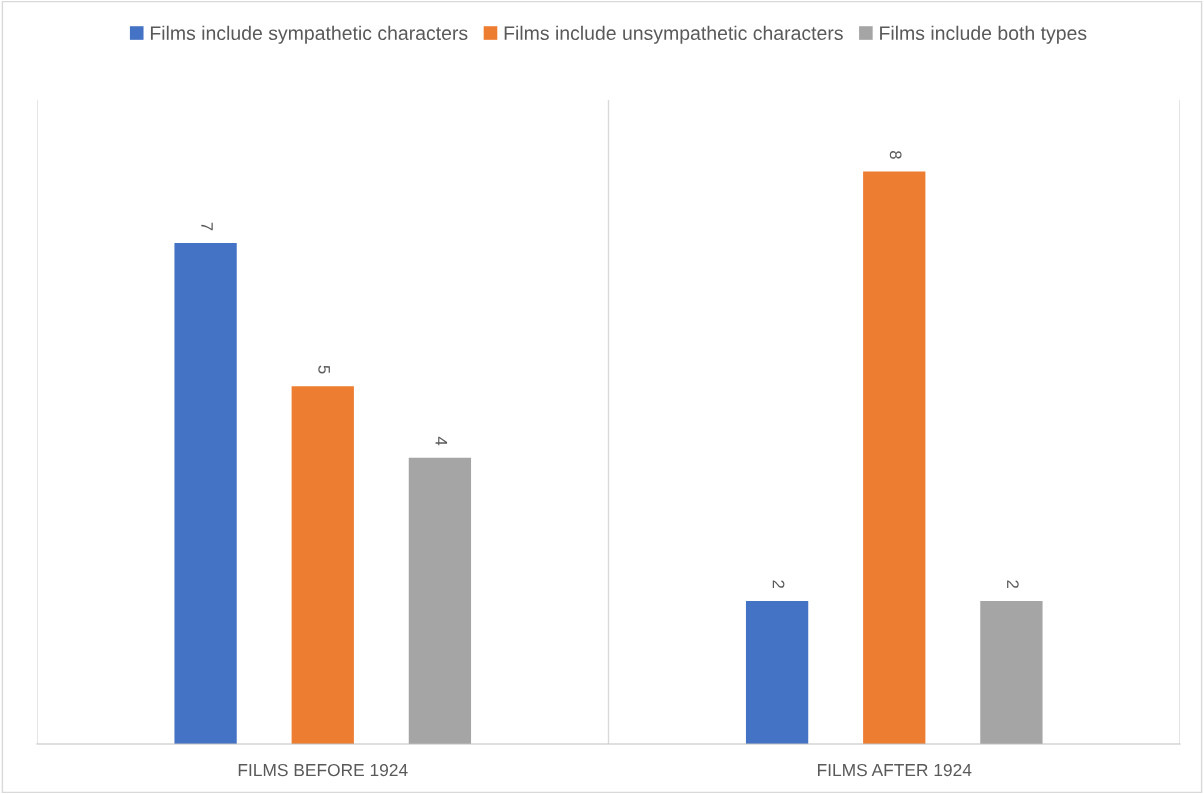 The image size is (1204, 794). Describe the element at coordinates (309, 34) in the screenshot. I see `legend-label: Films include sympathetic characters` at that location.